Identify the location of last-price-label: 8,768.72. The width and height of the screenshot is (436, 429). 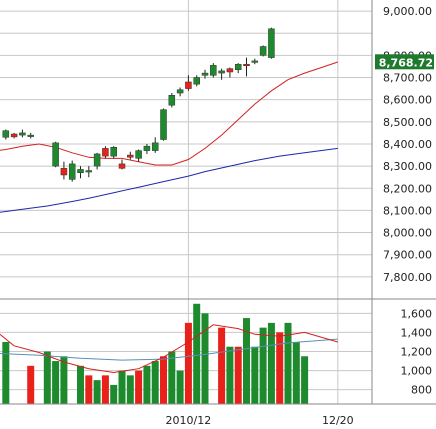
(406, 62).